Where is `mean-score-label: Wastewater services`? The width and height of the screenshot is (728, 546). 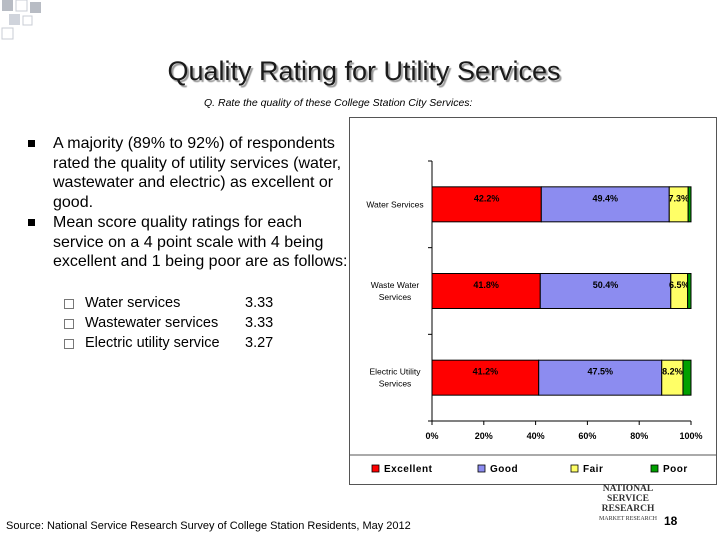
mean-score-label: Wastewater services is located at coordinates (152, 323).